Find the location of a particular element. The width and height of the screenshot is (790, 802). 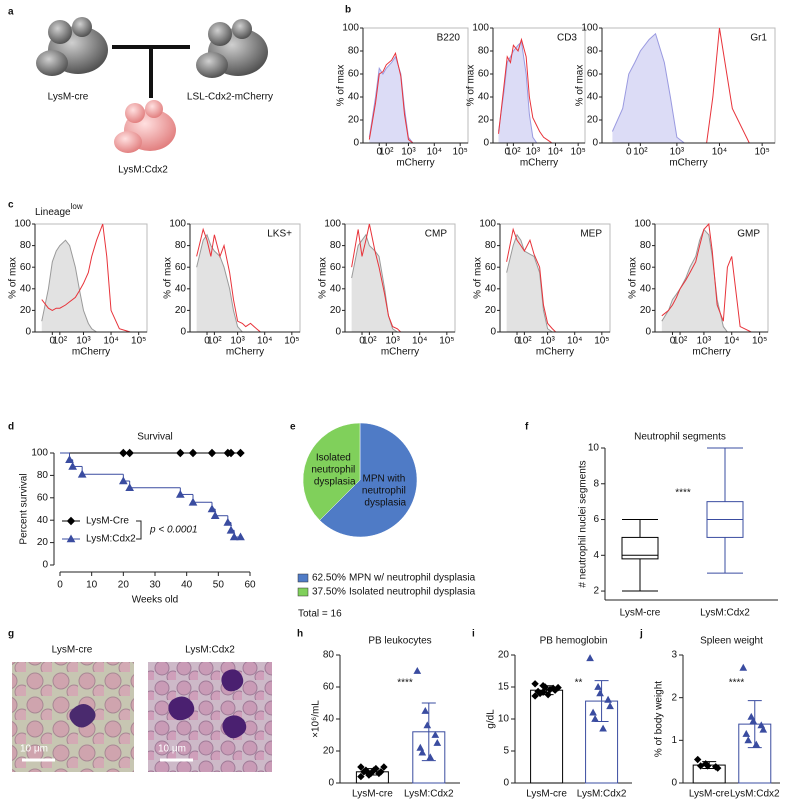

x-tick-label: 40 is located at coordinates (187, 585).